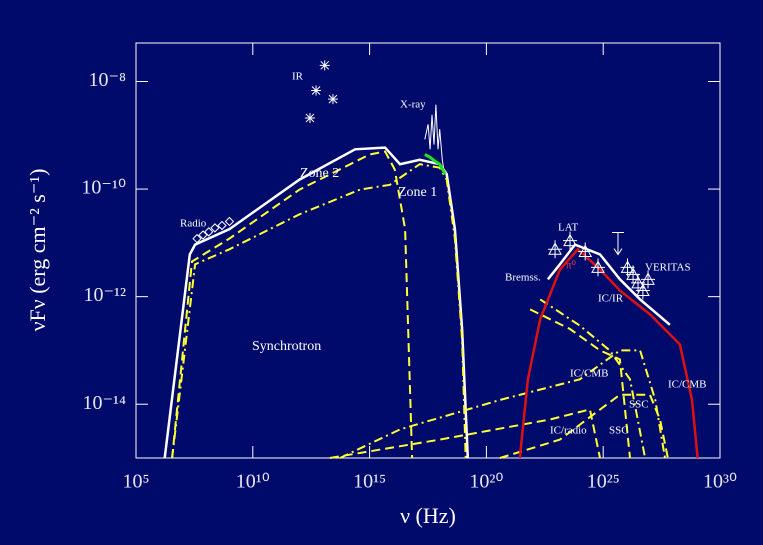  Describe the element at coordinates (668, 268) in the screenshot. I see `annotation: VERITAS` at that location.